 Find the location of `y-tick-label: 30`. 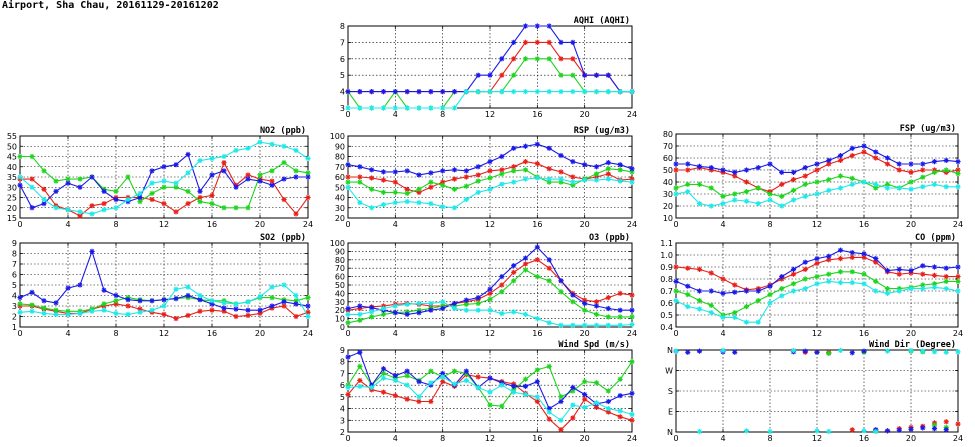

y-tick-label: 30 is located at coordinates (340, 302).